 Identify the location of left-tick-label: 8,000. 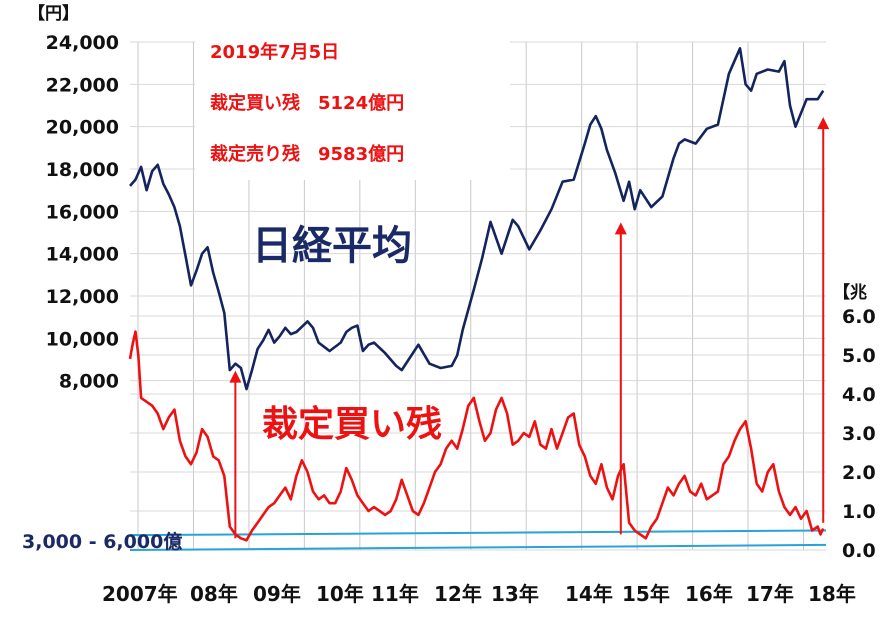
(89, 382).